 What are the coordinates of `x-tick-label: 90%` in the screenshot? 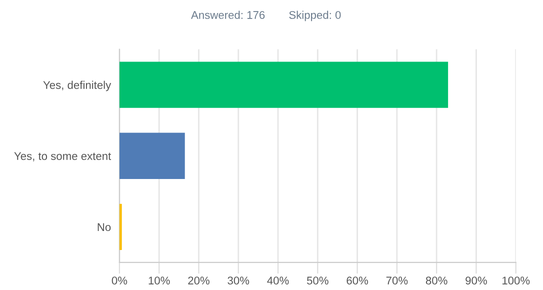 It's located at (476, 280).